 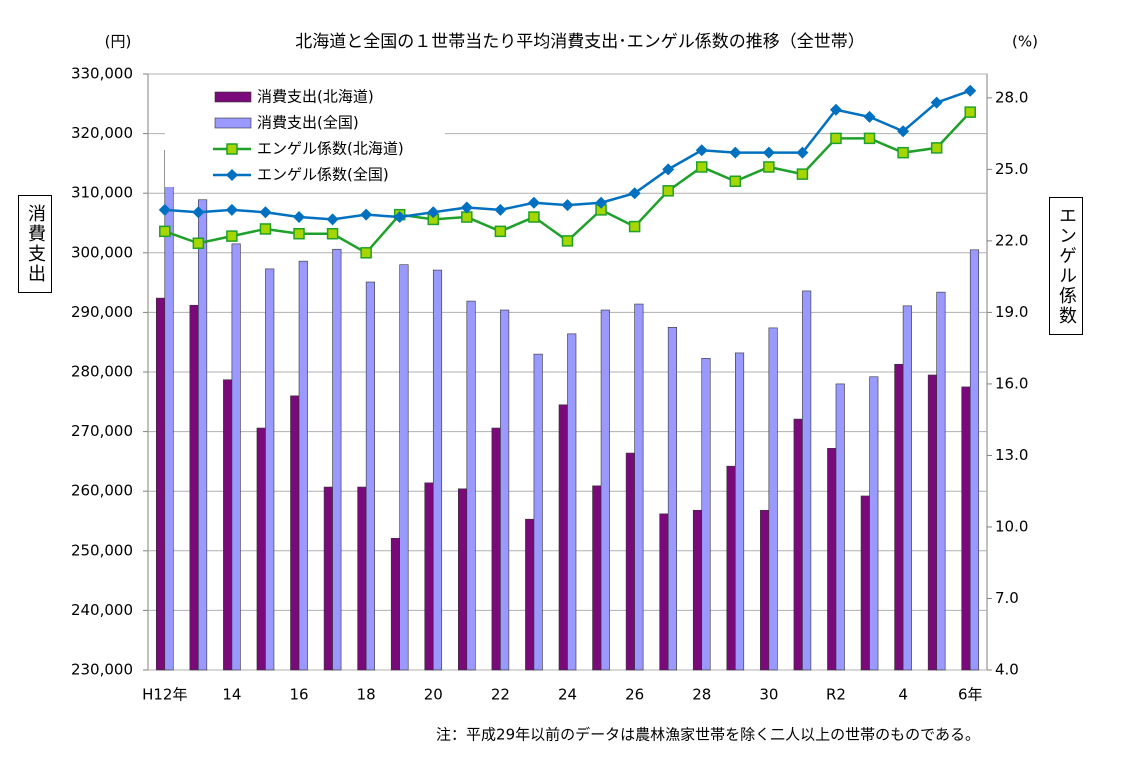 I want to click on y-axis-label: 消費支出, so click(x=35, y=244).